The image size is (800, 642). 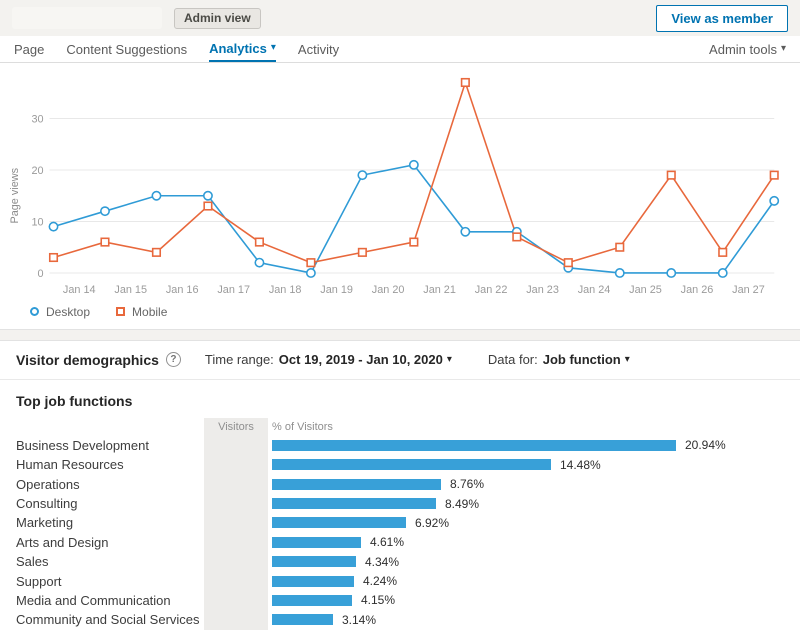 I want to click on table-row: Operations 8.76%, so click(x=400, y=484).